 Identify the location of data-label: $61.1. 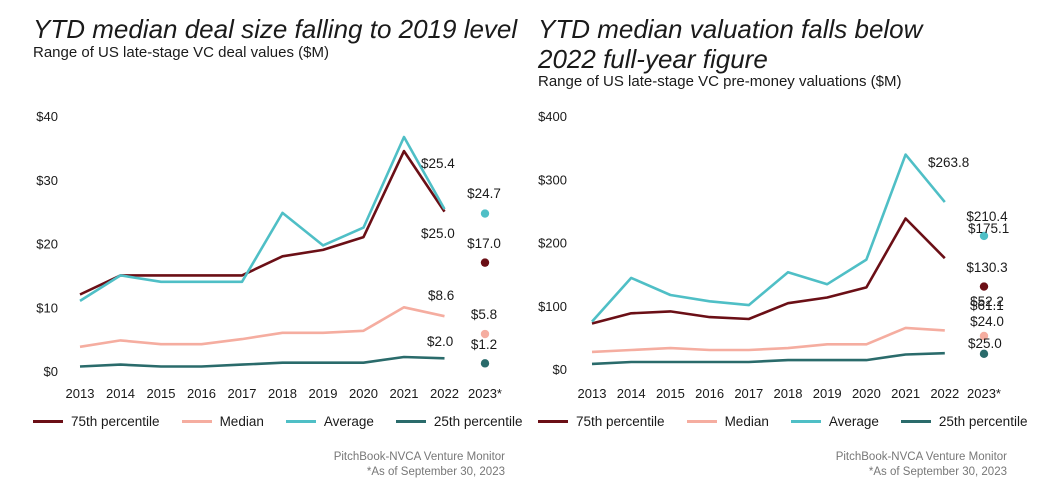
(987, 305).